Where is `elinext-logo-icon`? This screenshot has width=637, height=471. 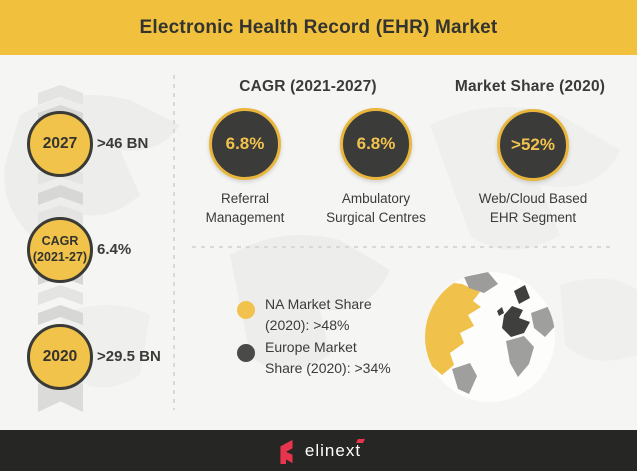 elinext-logo-icon is located at coordinates (286, 451).